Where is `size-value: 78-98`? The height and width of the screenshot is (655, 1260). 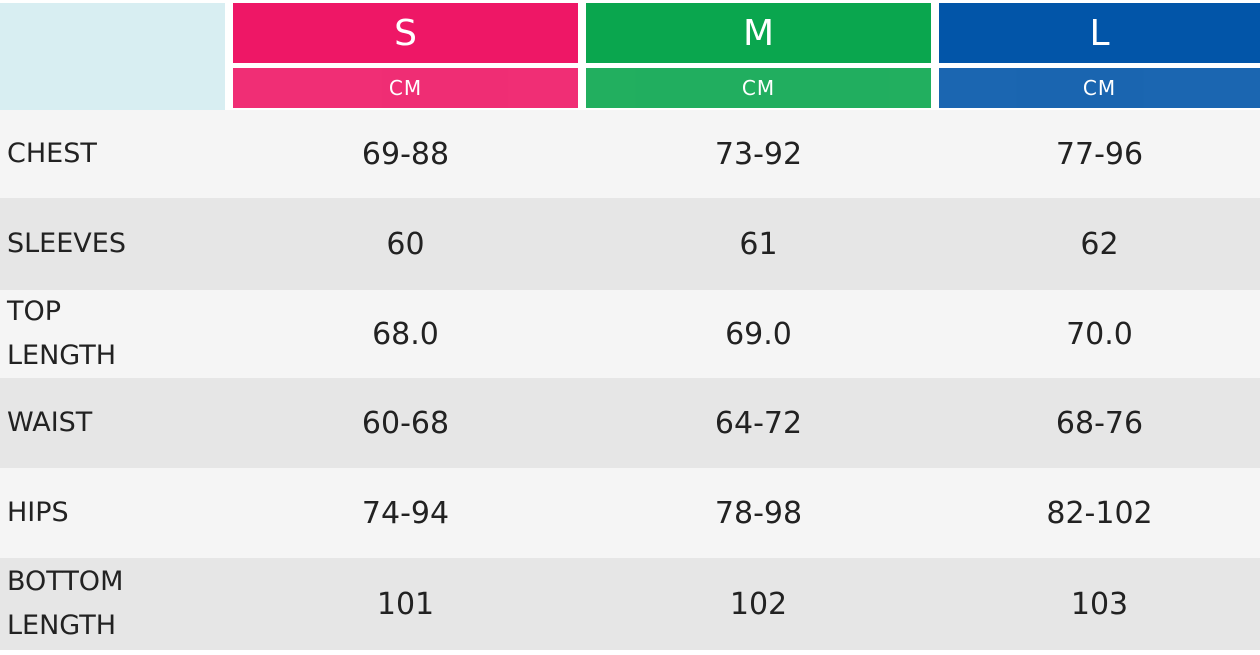 size-value: 78-98 is located at coordinates (758, 513).